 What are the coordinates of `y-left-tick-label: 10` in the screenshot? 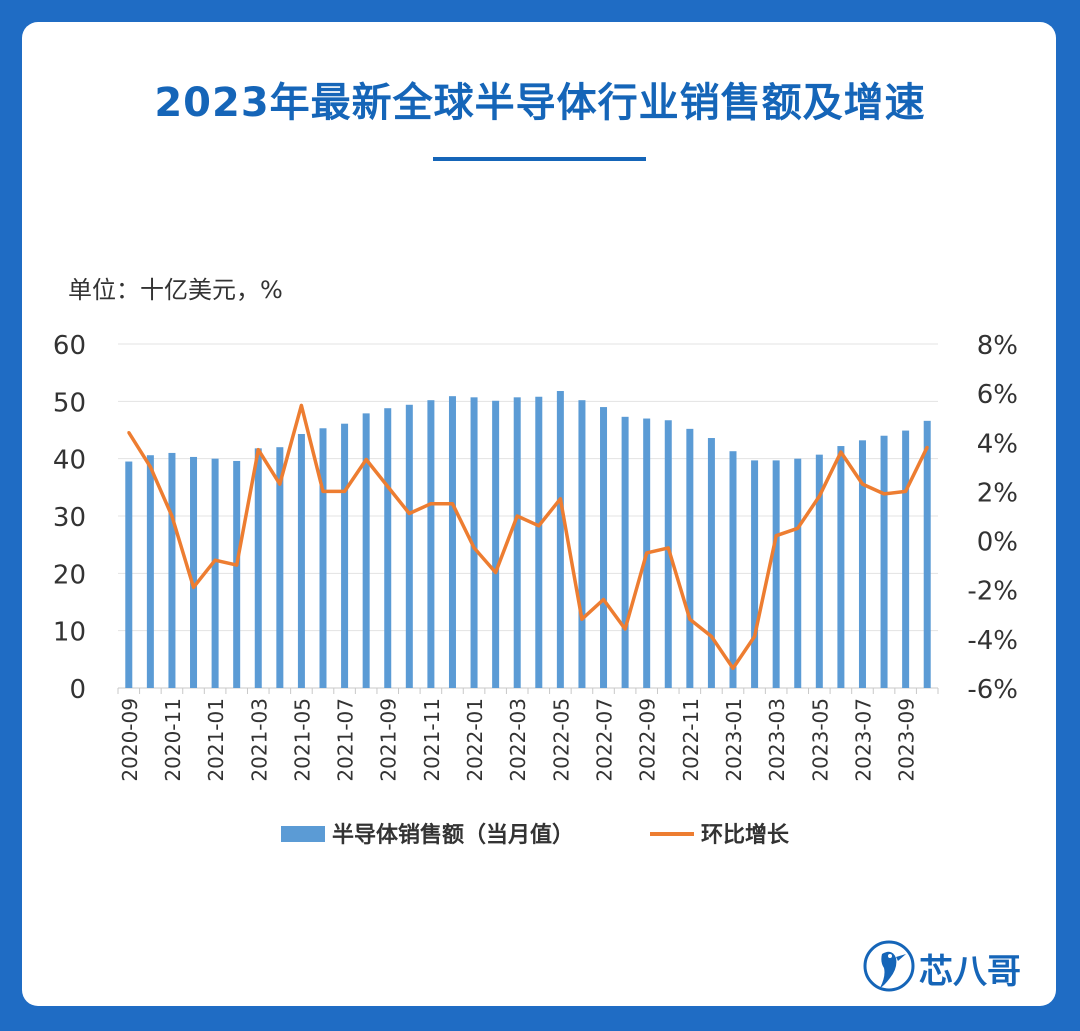 It's located at (69, 633).